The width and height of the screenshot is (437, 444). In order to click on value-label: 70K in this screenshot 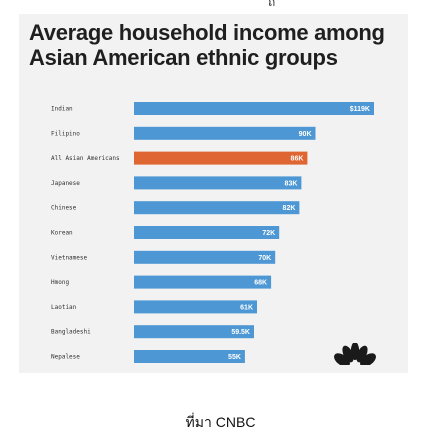, I will do `click(264, 258)`.